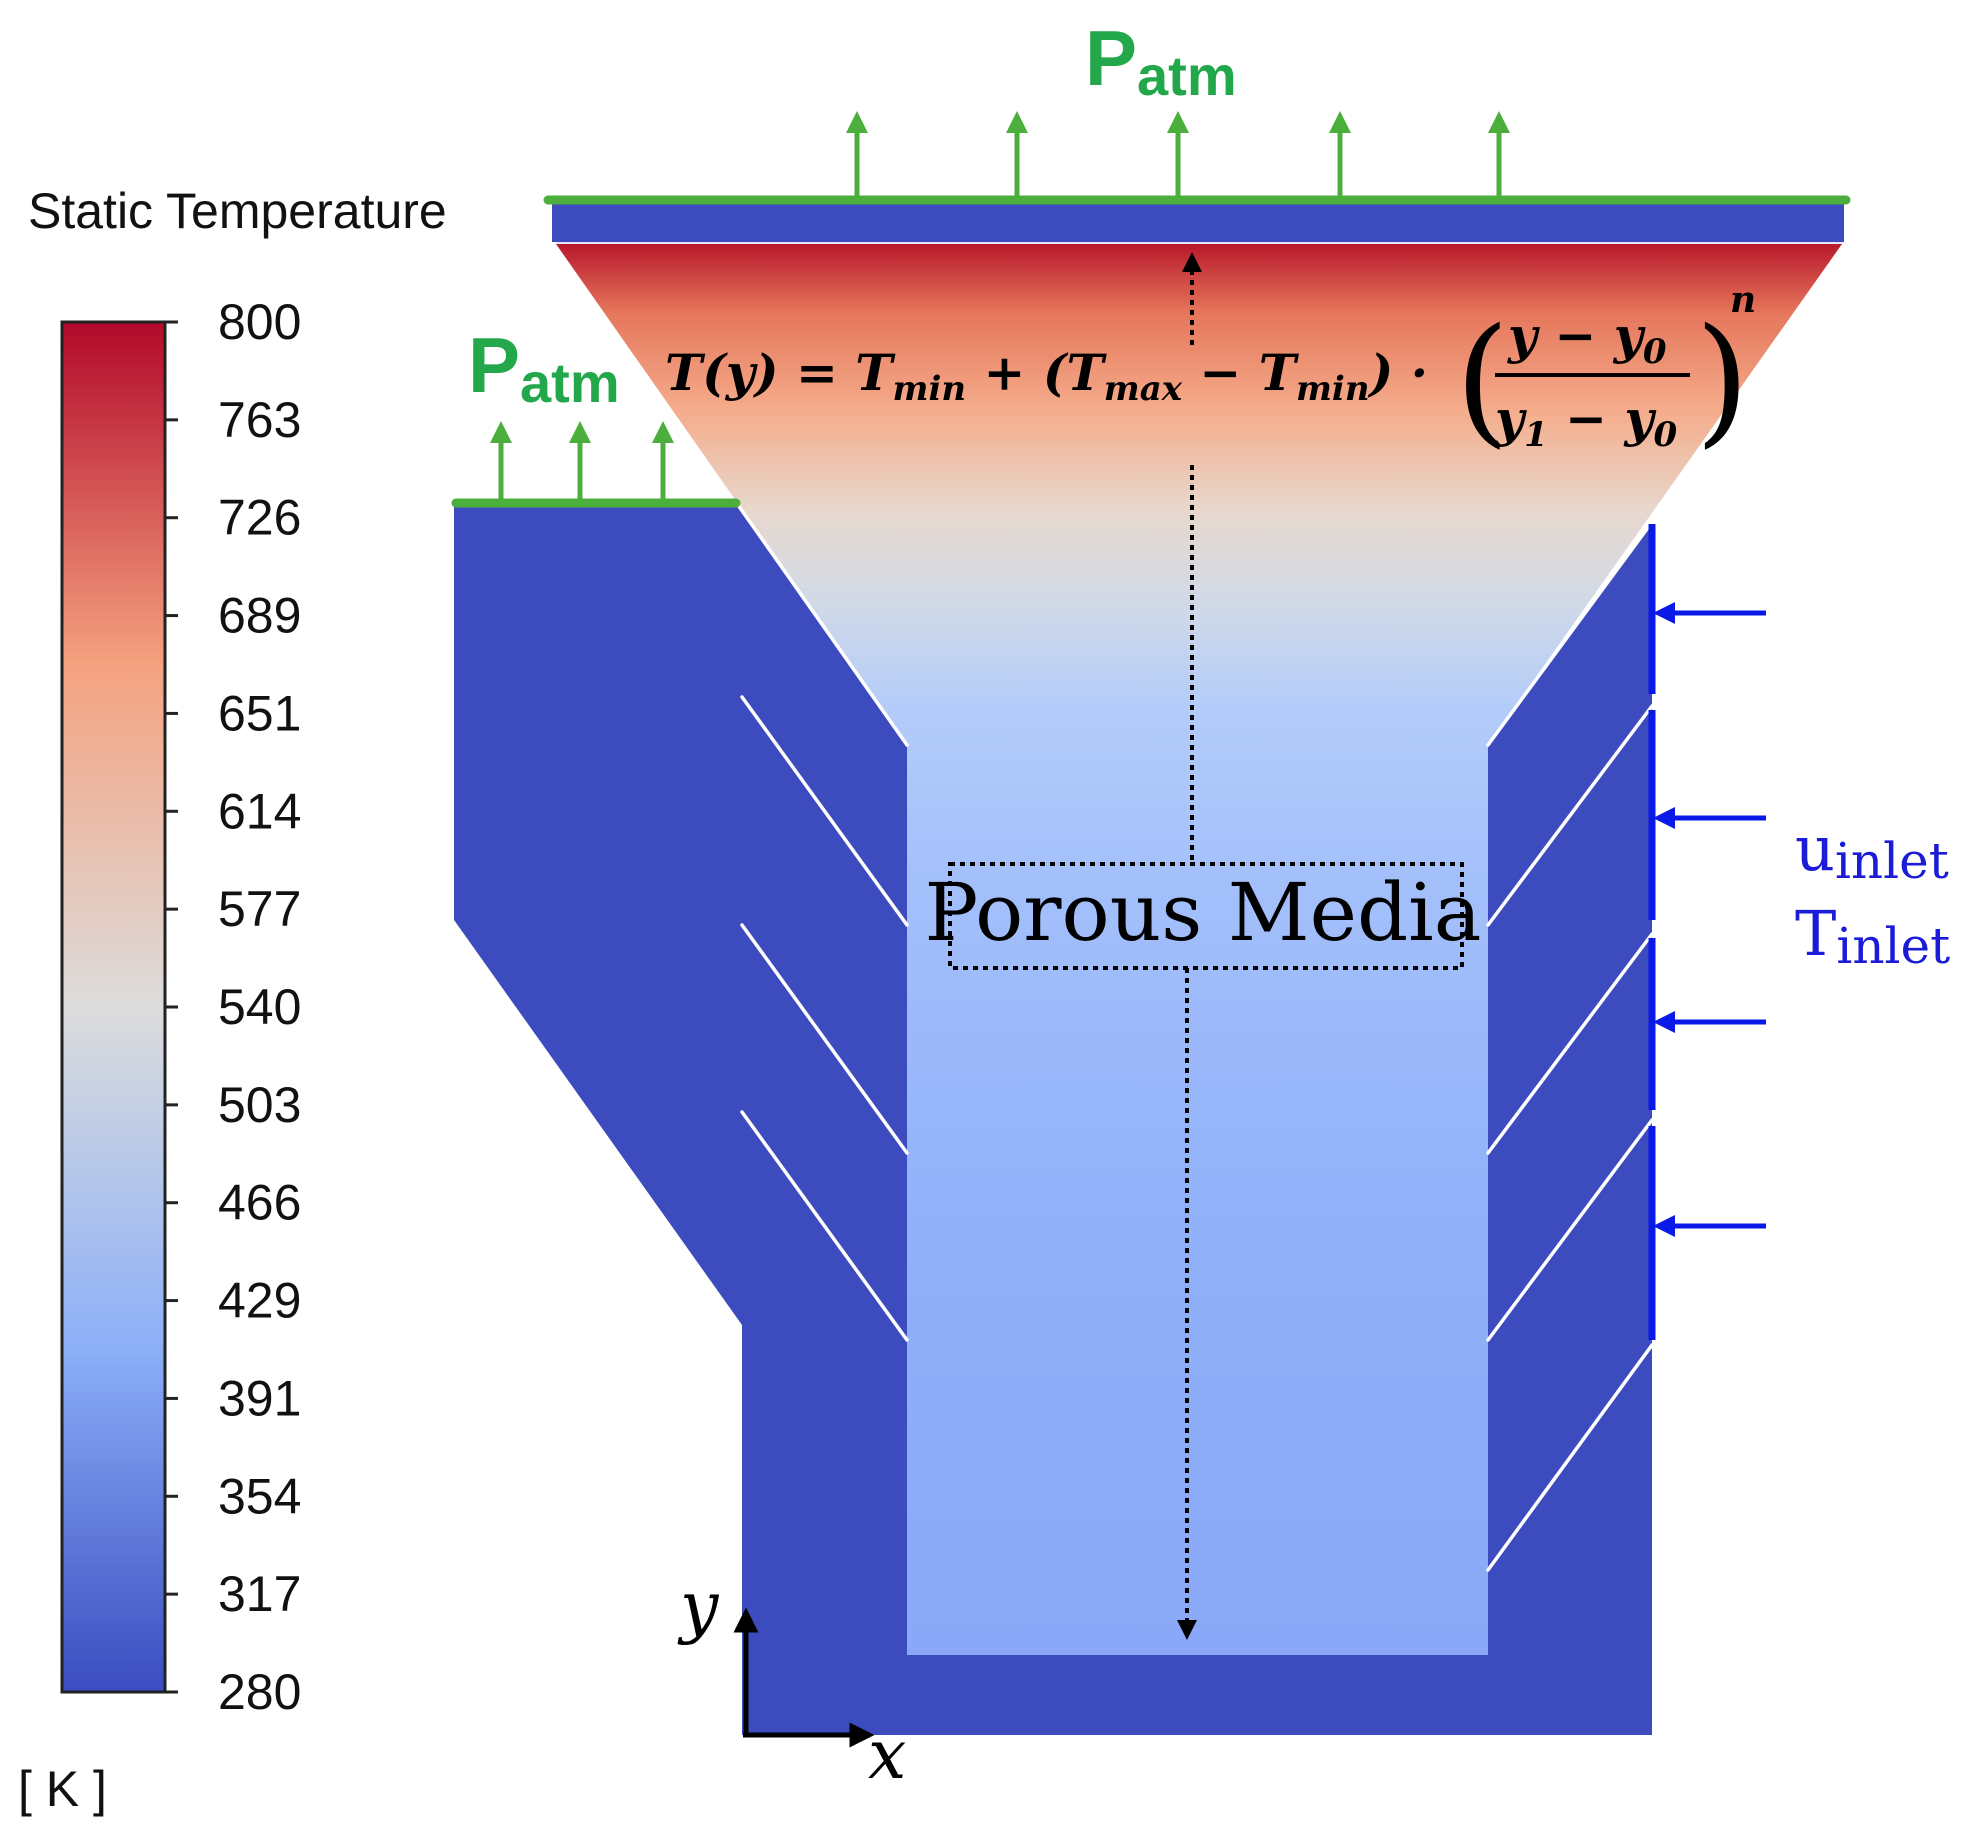 Image resolution: width=1976 pixels, height=1831 pixels. What do you see at coordinates (791, 1681) in the screenshot?
I see `coordinate-axes: y x` at bounding box center [791, 1681].